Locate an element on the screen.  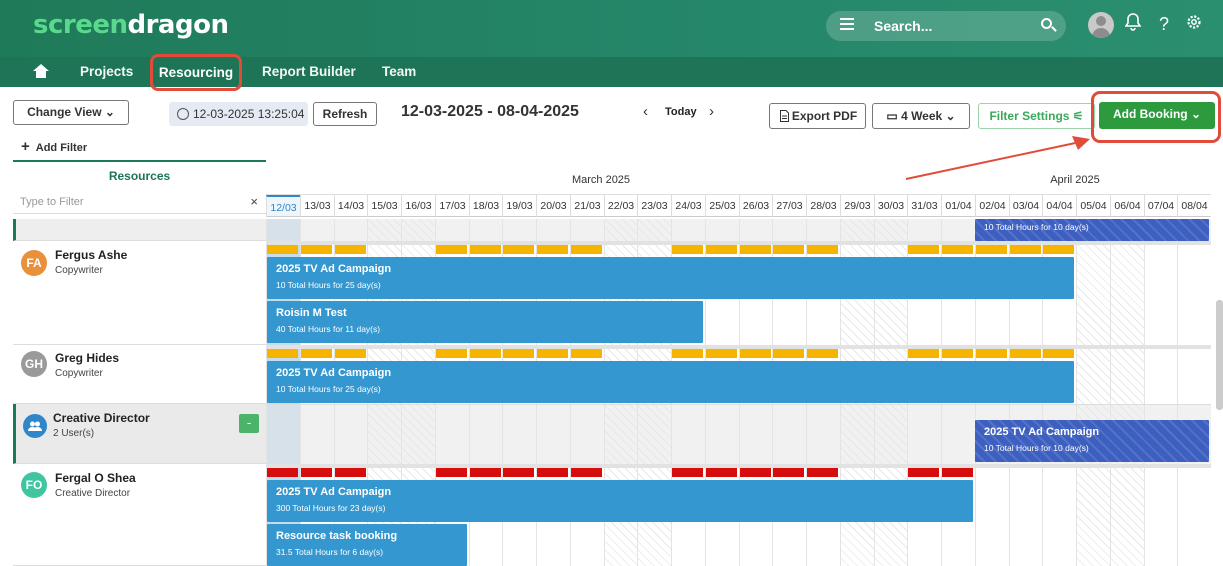
collapse-group-button: - is located at coordinates (249, 423).